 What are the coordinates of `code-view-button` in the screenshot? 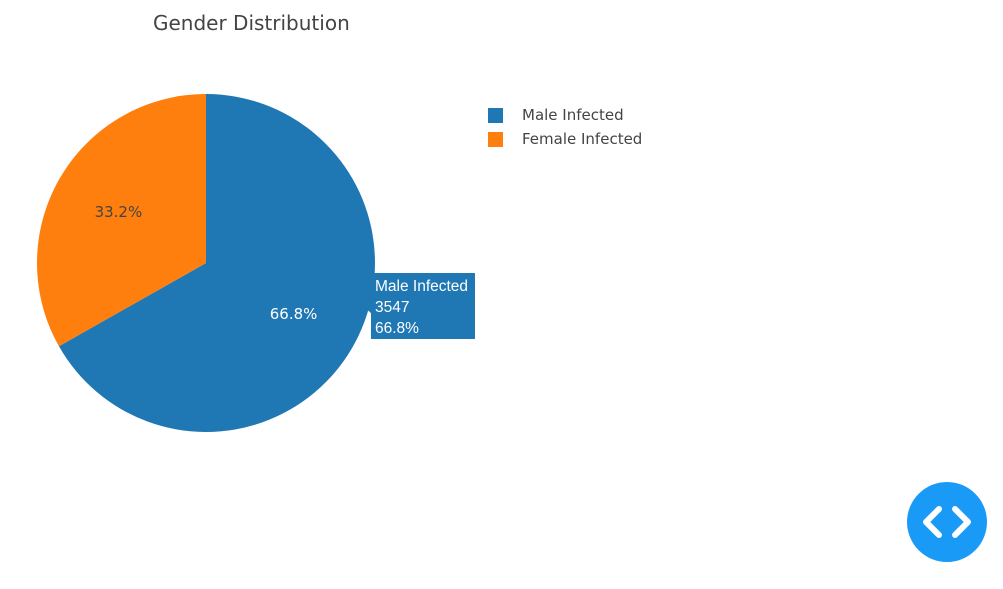 It's located at (947, 522).